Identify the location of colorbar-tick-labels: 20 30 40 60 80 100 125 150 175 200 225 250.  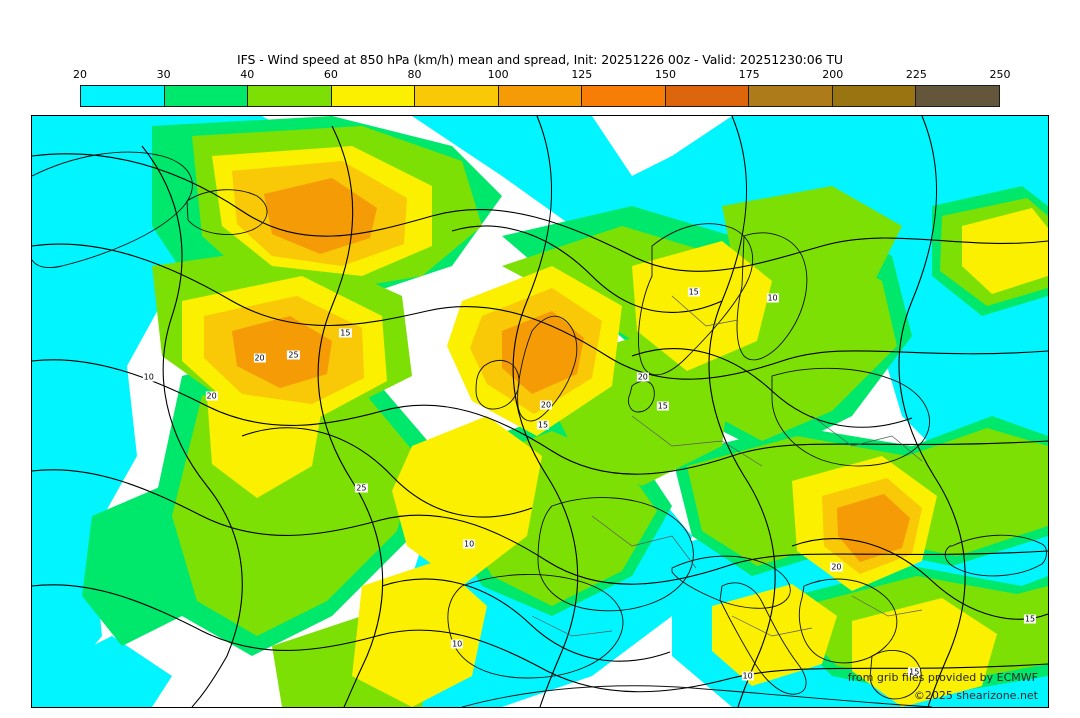
(542, 75).